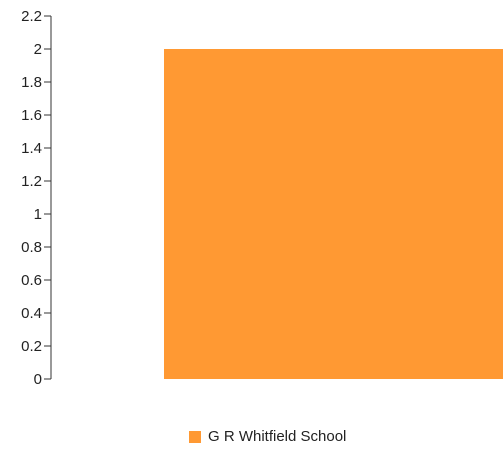 The width and height of the screenshot is (503, 454). Describe the element at coordinates (31, 16) in the screenshot. I see `y-tick-label: 2.2` at that location.